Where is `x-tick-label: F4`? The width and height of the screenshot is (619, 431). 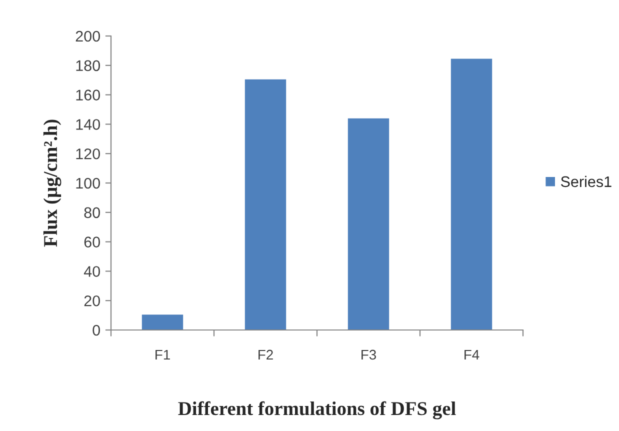 x-tick-label: F4 is located at coordinates (472, 355).